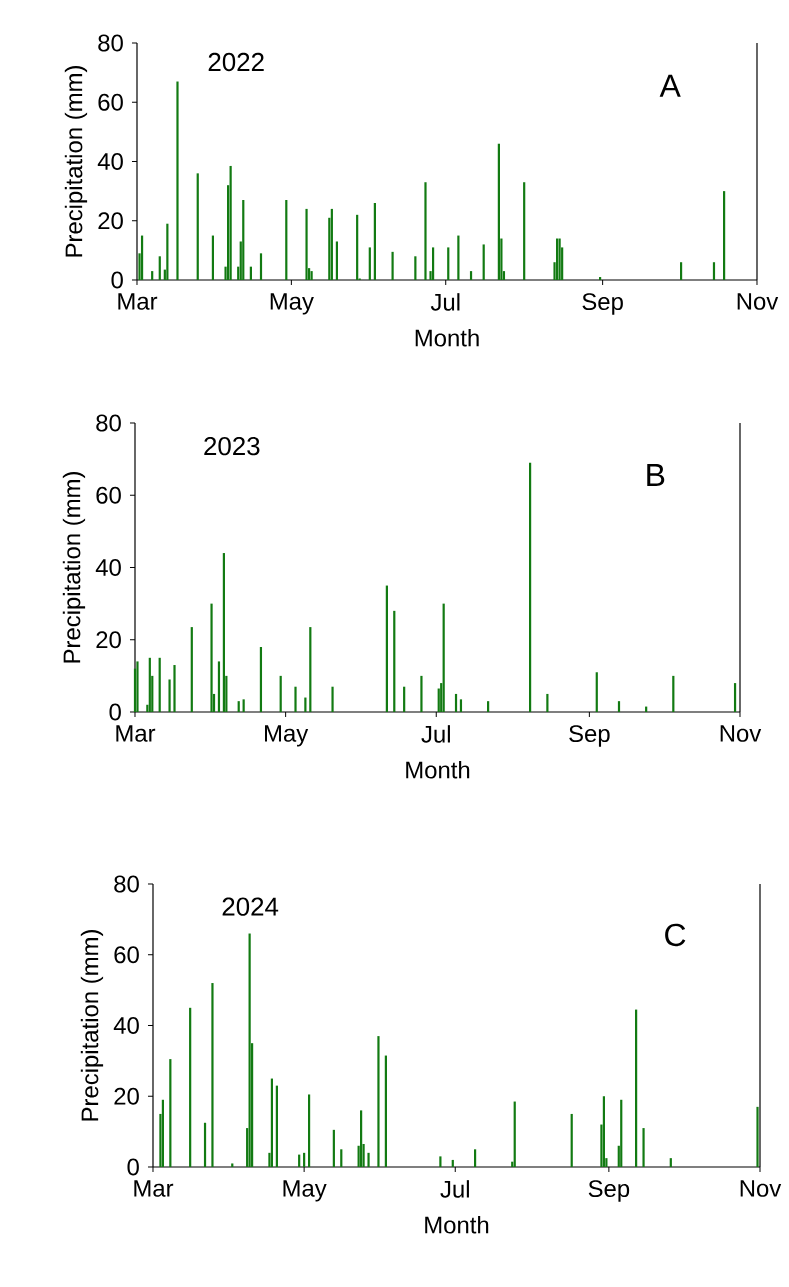 The image size is (789, 1287). Describe the element at coordinates (675, 935) in the screenshot. I see `annotation: C` at that location.